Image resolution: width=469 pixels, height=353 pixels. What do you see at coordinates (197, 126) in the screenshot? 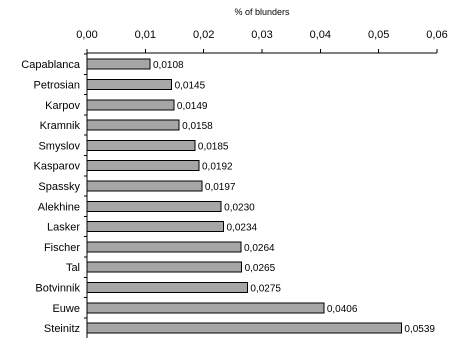
I see `data-label: 0,0158` at bounding box center [197, 126].